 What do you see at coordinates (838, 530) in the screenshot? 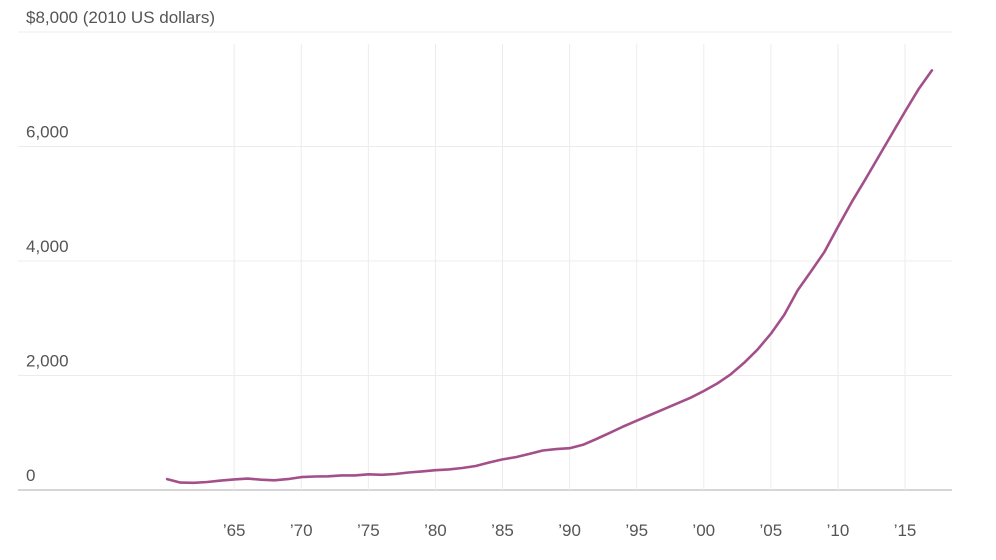
I see `x-tick-label: ’10` at bounding box center [838, 530].